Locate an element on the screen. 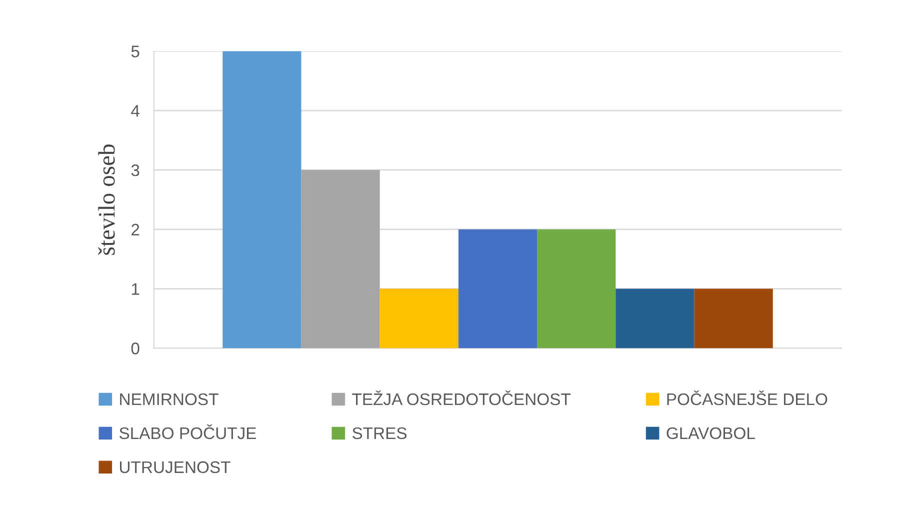  y-tick-label: 5 is located at coordinates (135, 52).